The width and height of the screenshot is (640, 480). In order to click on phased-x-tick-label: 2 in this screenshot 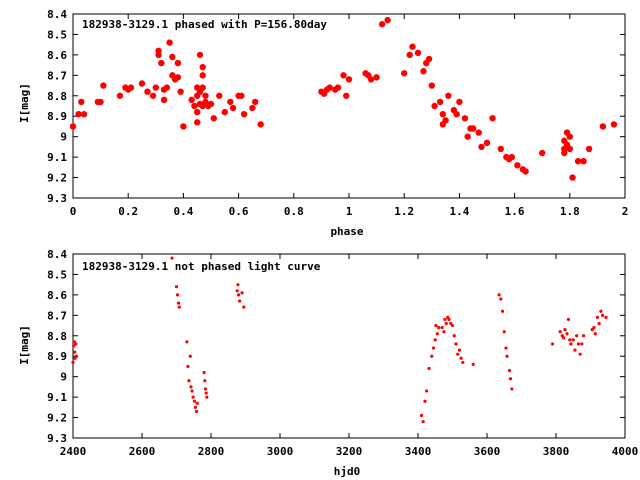, I will do `click(625, 211)`.